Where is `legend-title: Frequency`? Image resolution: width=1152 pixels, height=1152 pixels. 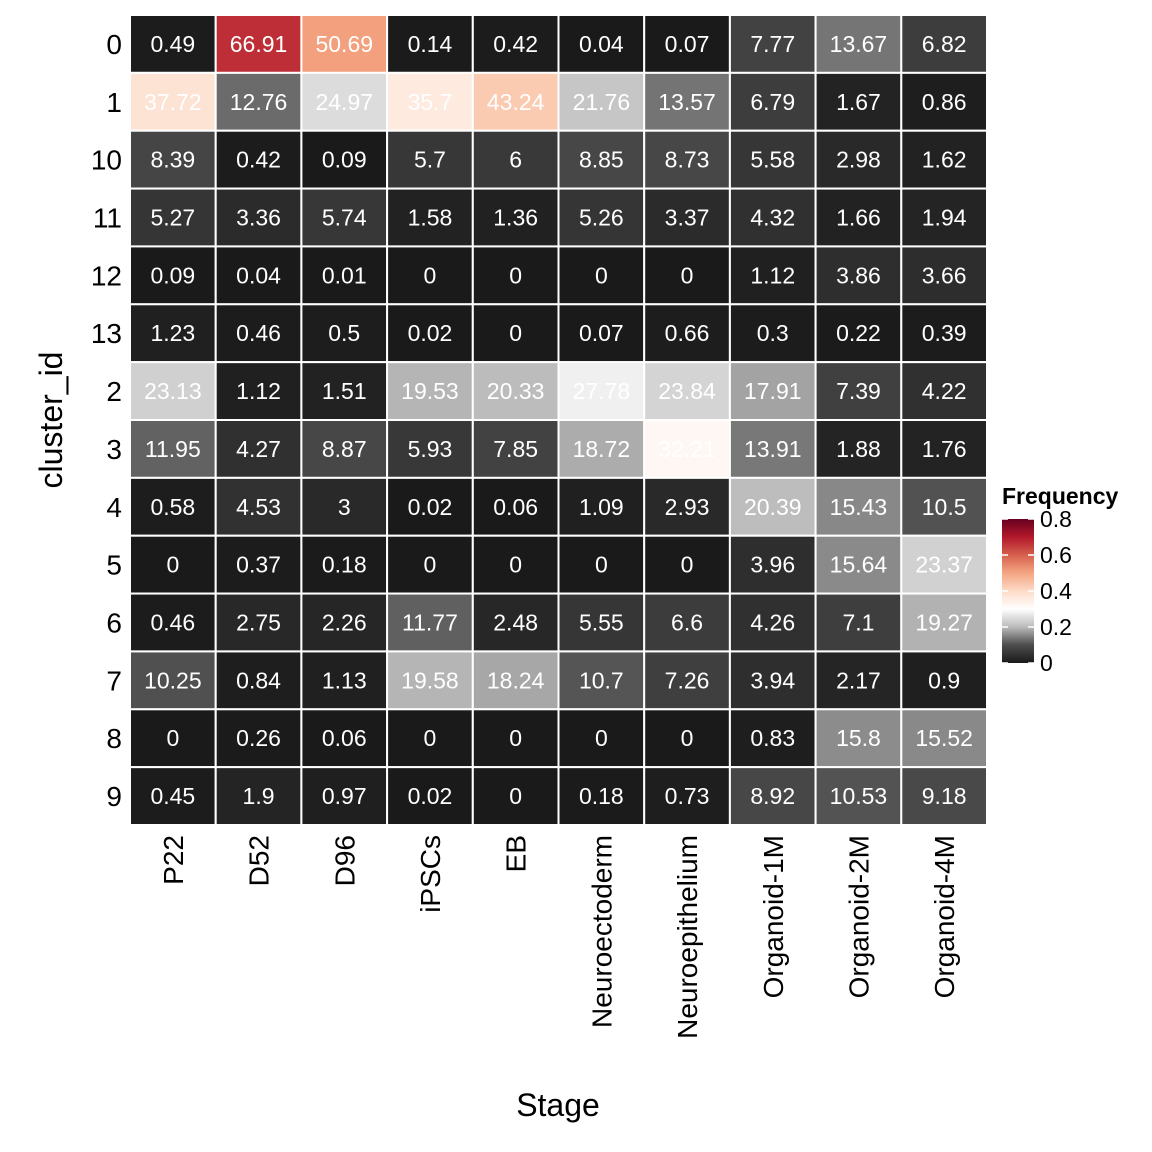 legend-title: Frequency is located at coordinates (1060, 496).